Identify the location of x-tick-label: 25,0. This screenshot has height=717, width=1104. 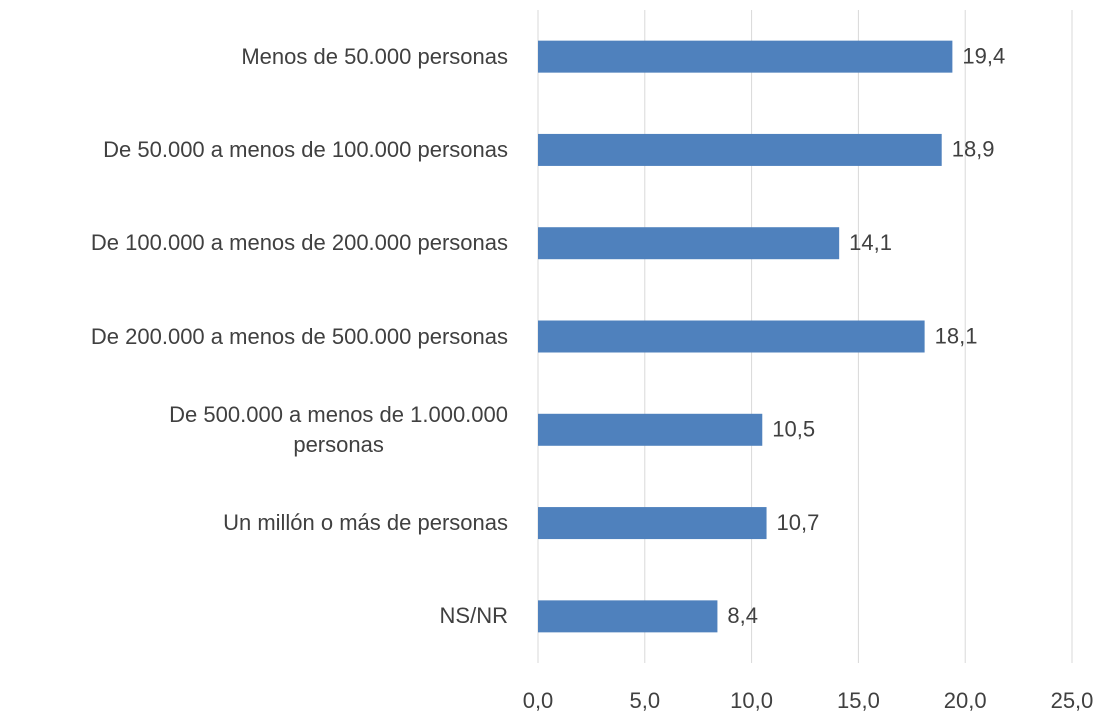
(1072, 700).